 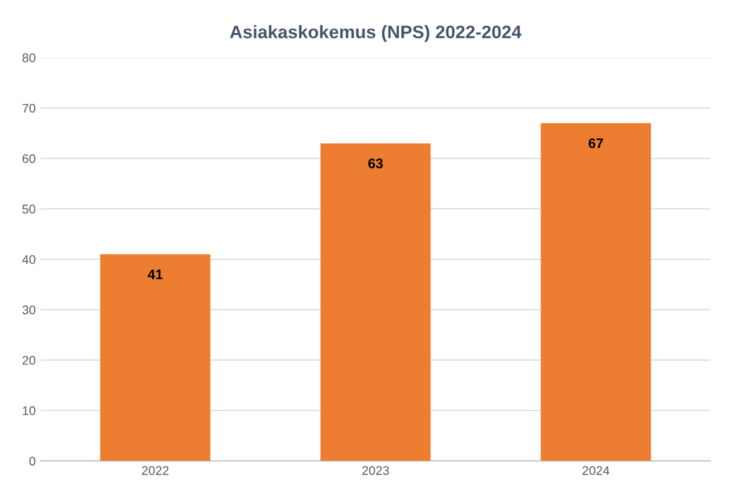 I want to click on y-tick-label: 10, so click(x=29, y=411).